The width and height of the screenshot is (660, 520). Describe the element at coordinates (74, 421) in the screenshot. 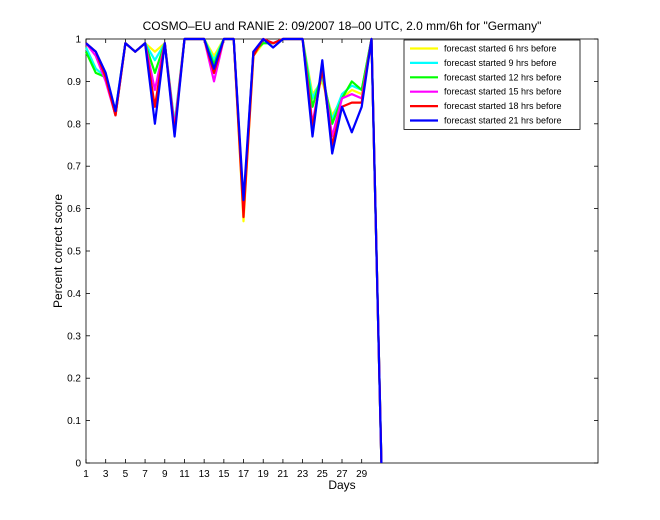

I see `y-tick-label: 0.1` at that location.